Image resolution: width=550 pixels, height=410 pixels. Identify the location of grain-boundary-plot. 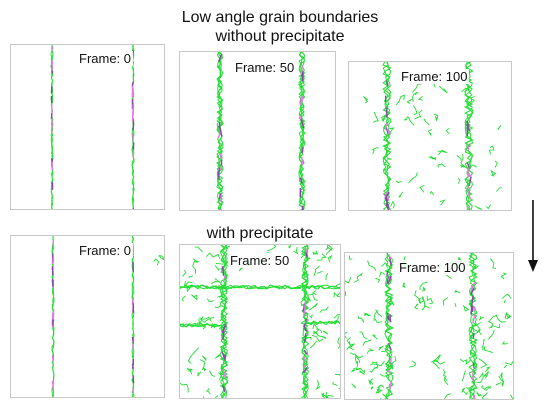
(92, 127).